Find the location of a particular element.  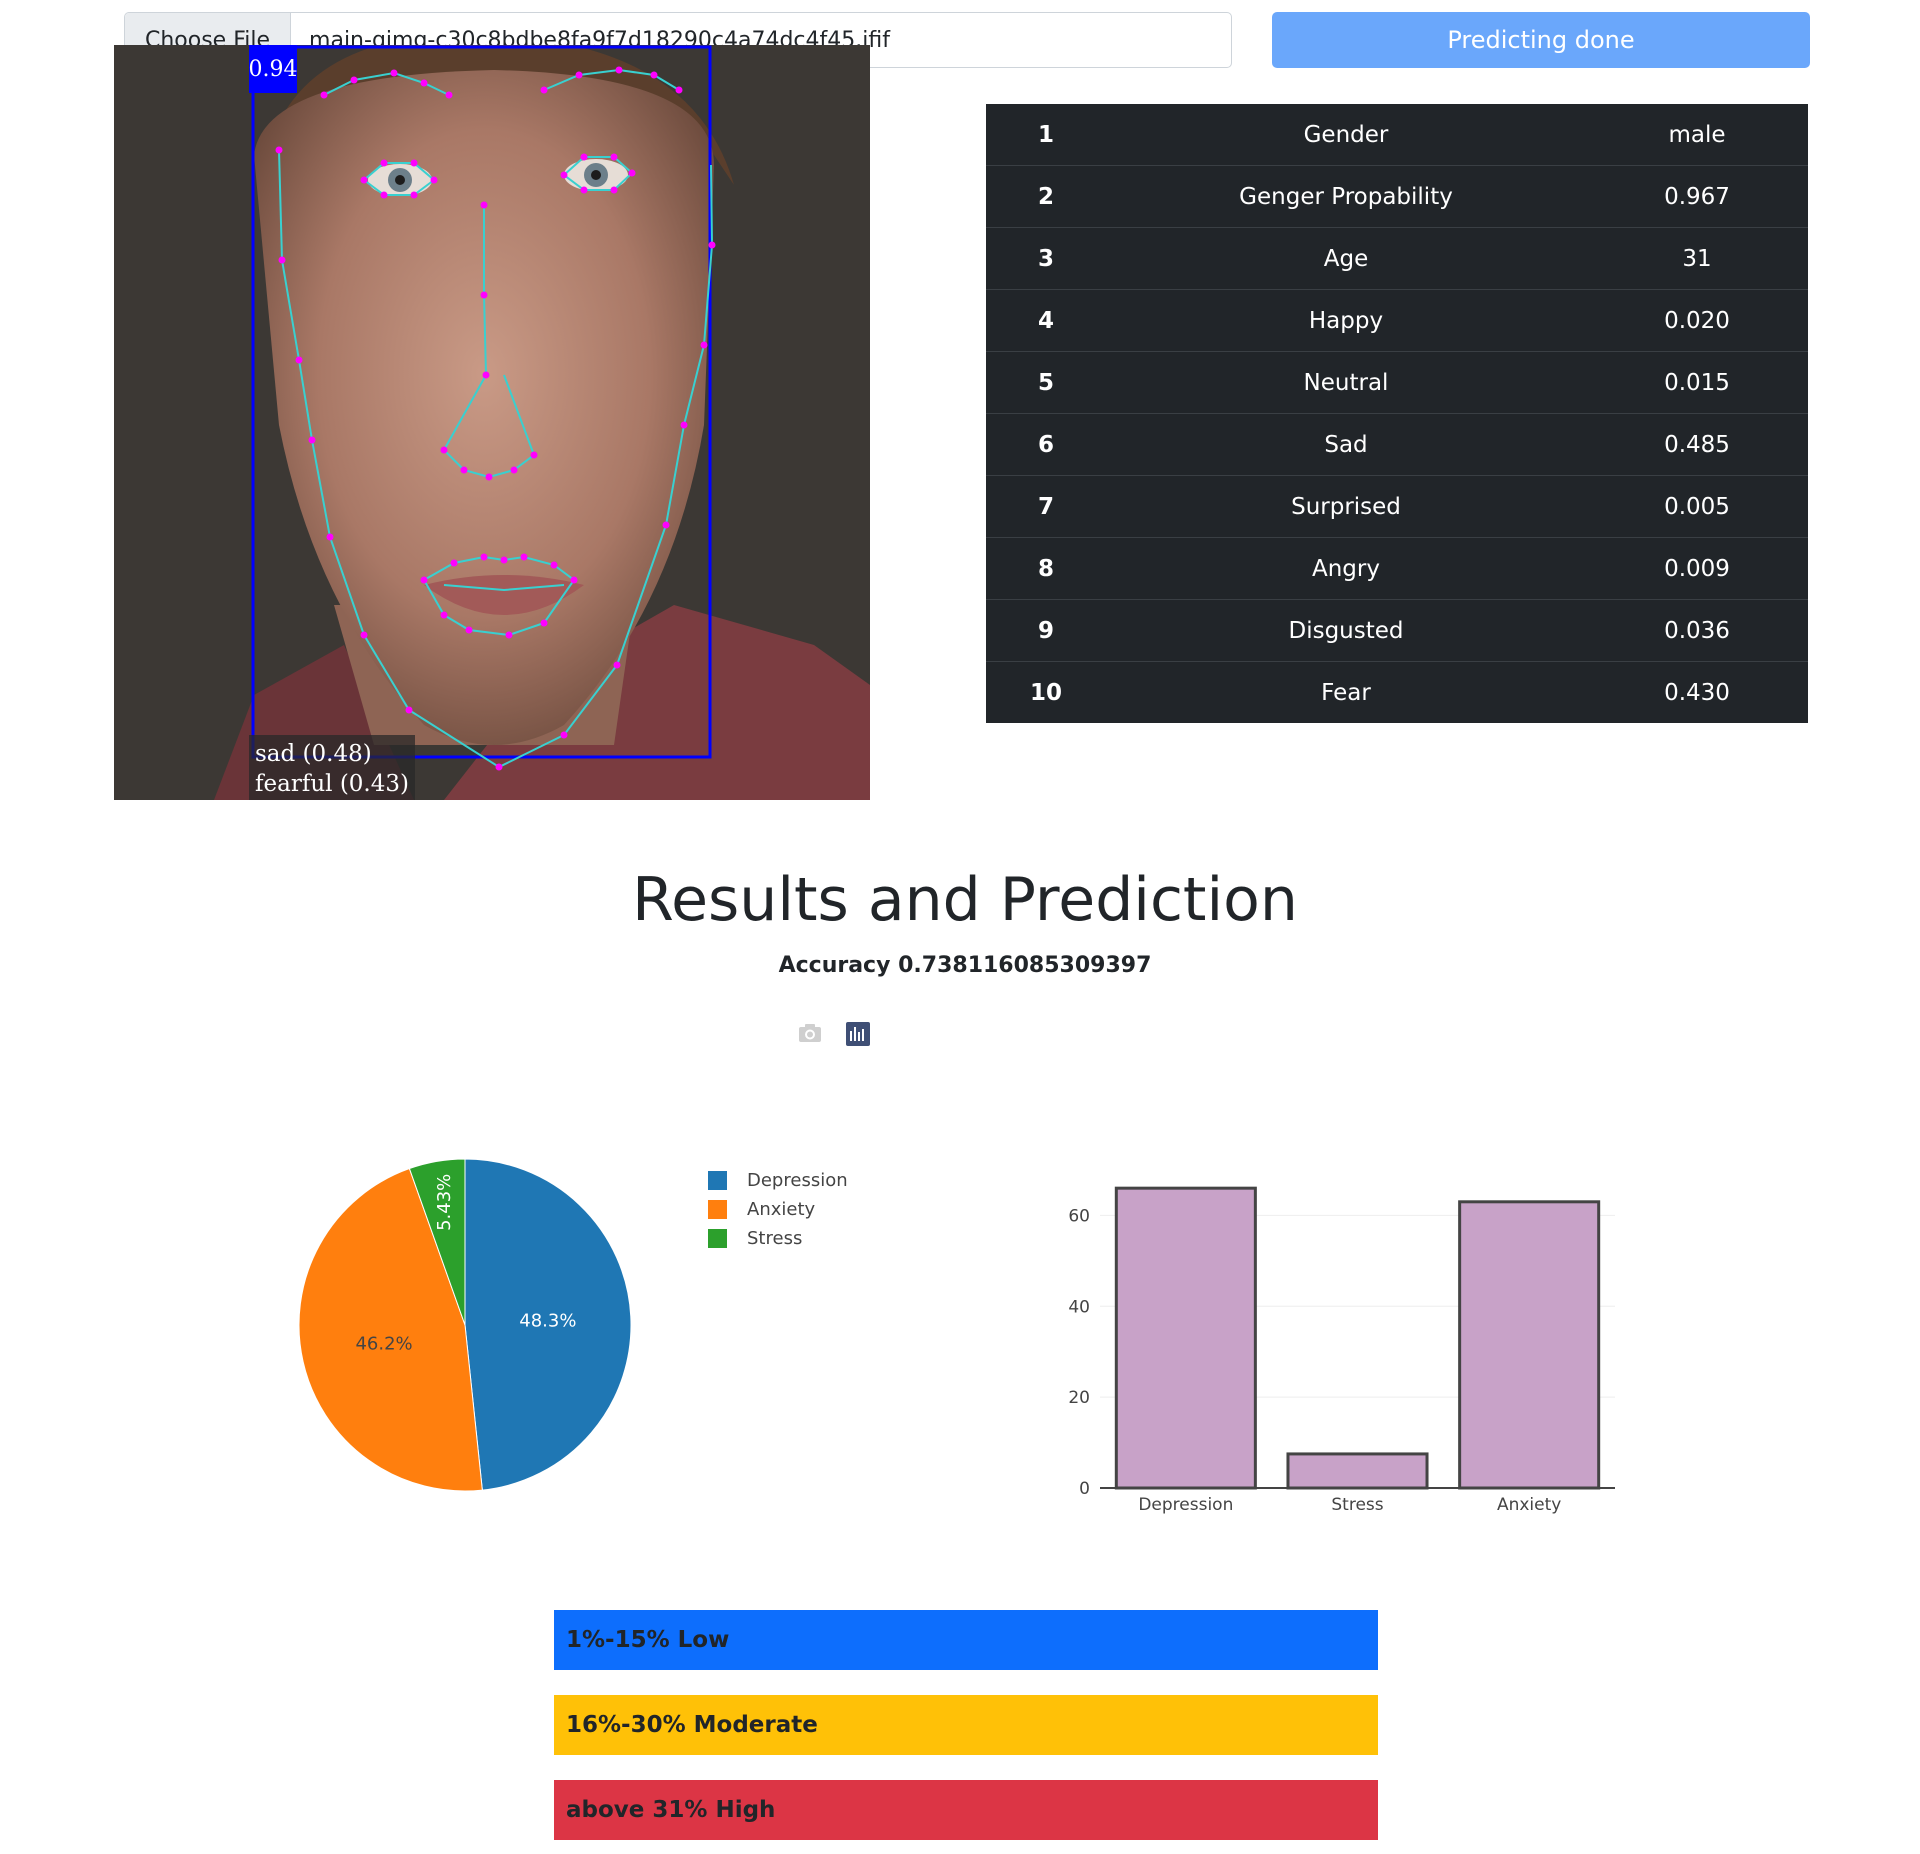

row-index: 3 is located at coordinates (1046, 258).